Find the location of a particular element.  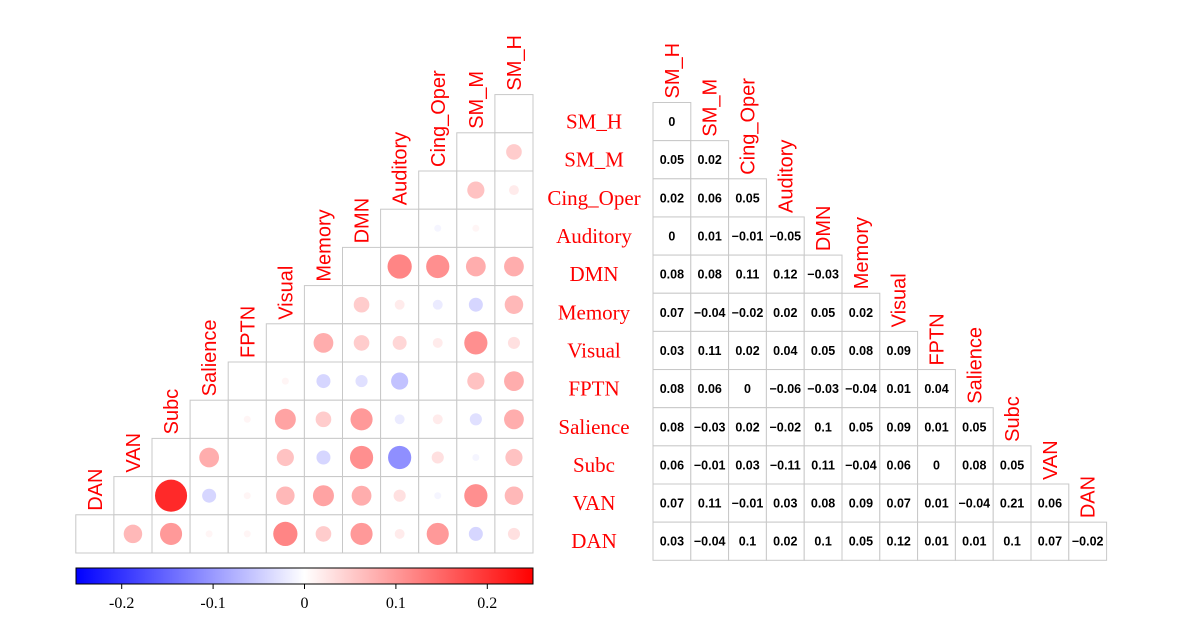

correlation-value: −0.11 is located at coordinates (785, 465).